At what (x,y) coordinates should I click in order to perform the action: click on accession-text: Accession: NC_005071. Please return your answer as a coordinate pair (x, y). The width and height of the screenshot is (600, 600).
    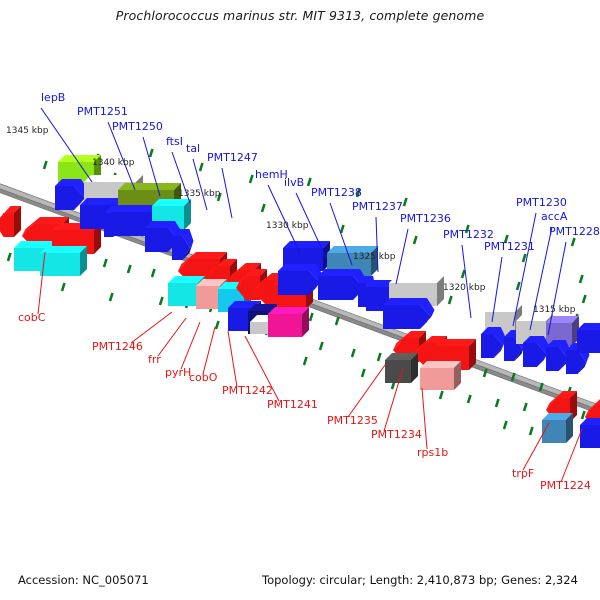
    Looking at the image, I should click on (83, 580).